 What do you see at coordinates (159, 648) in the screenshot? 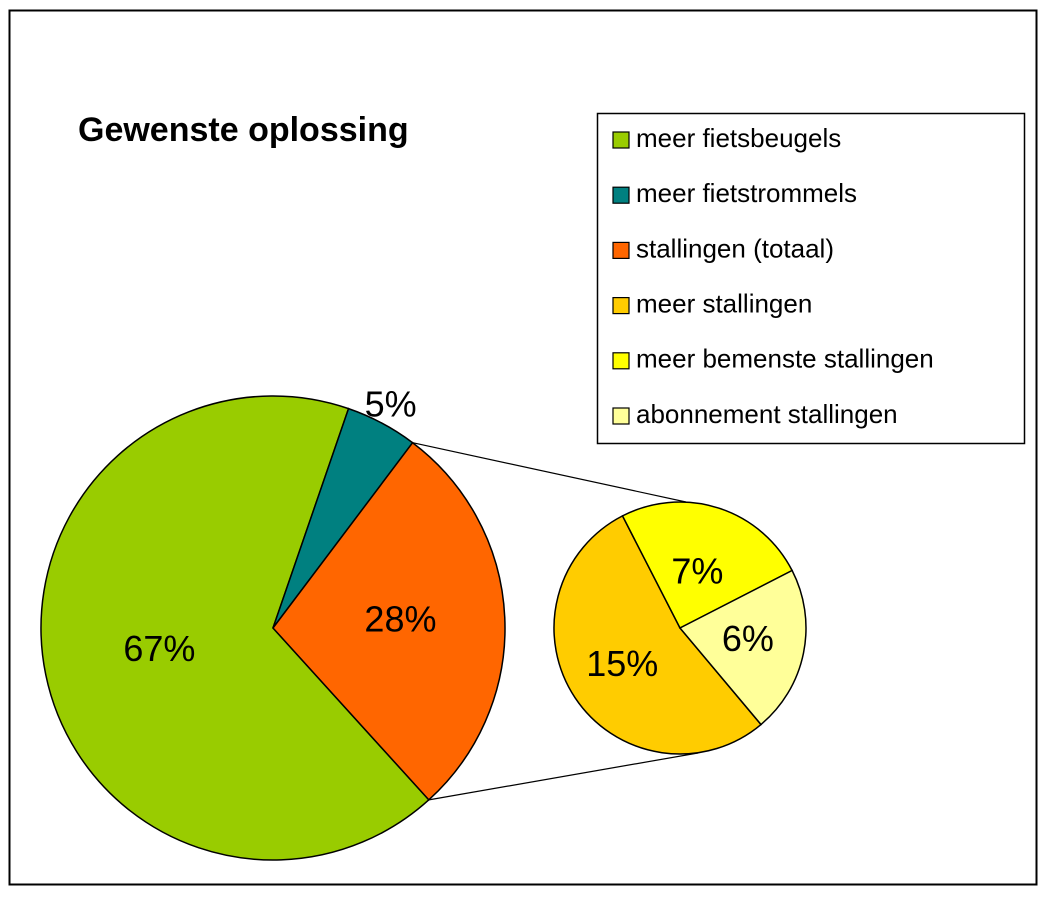
I see `data-label: 67%` at bounding box center [159, 648].